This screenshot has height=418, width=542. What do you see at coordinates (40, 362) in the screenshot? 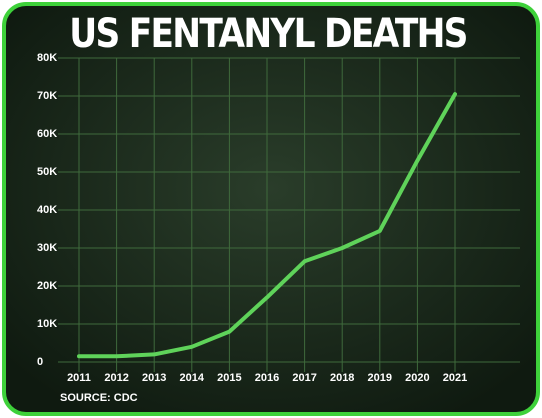
I see `y-tick-label: 0` at bounding box center [40, 362].